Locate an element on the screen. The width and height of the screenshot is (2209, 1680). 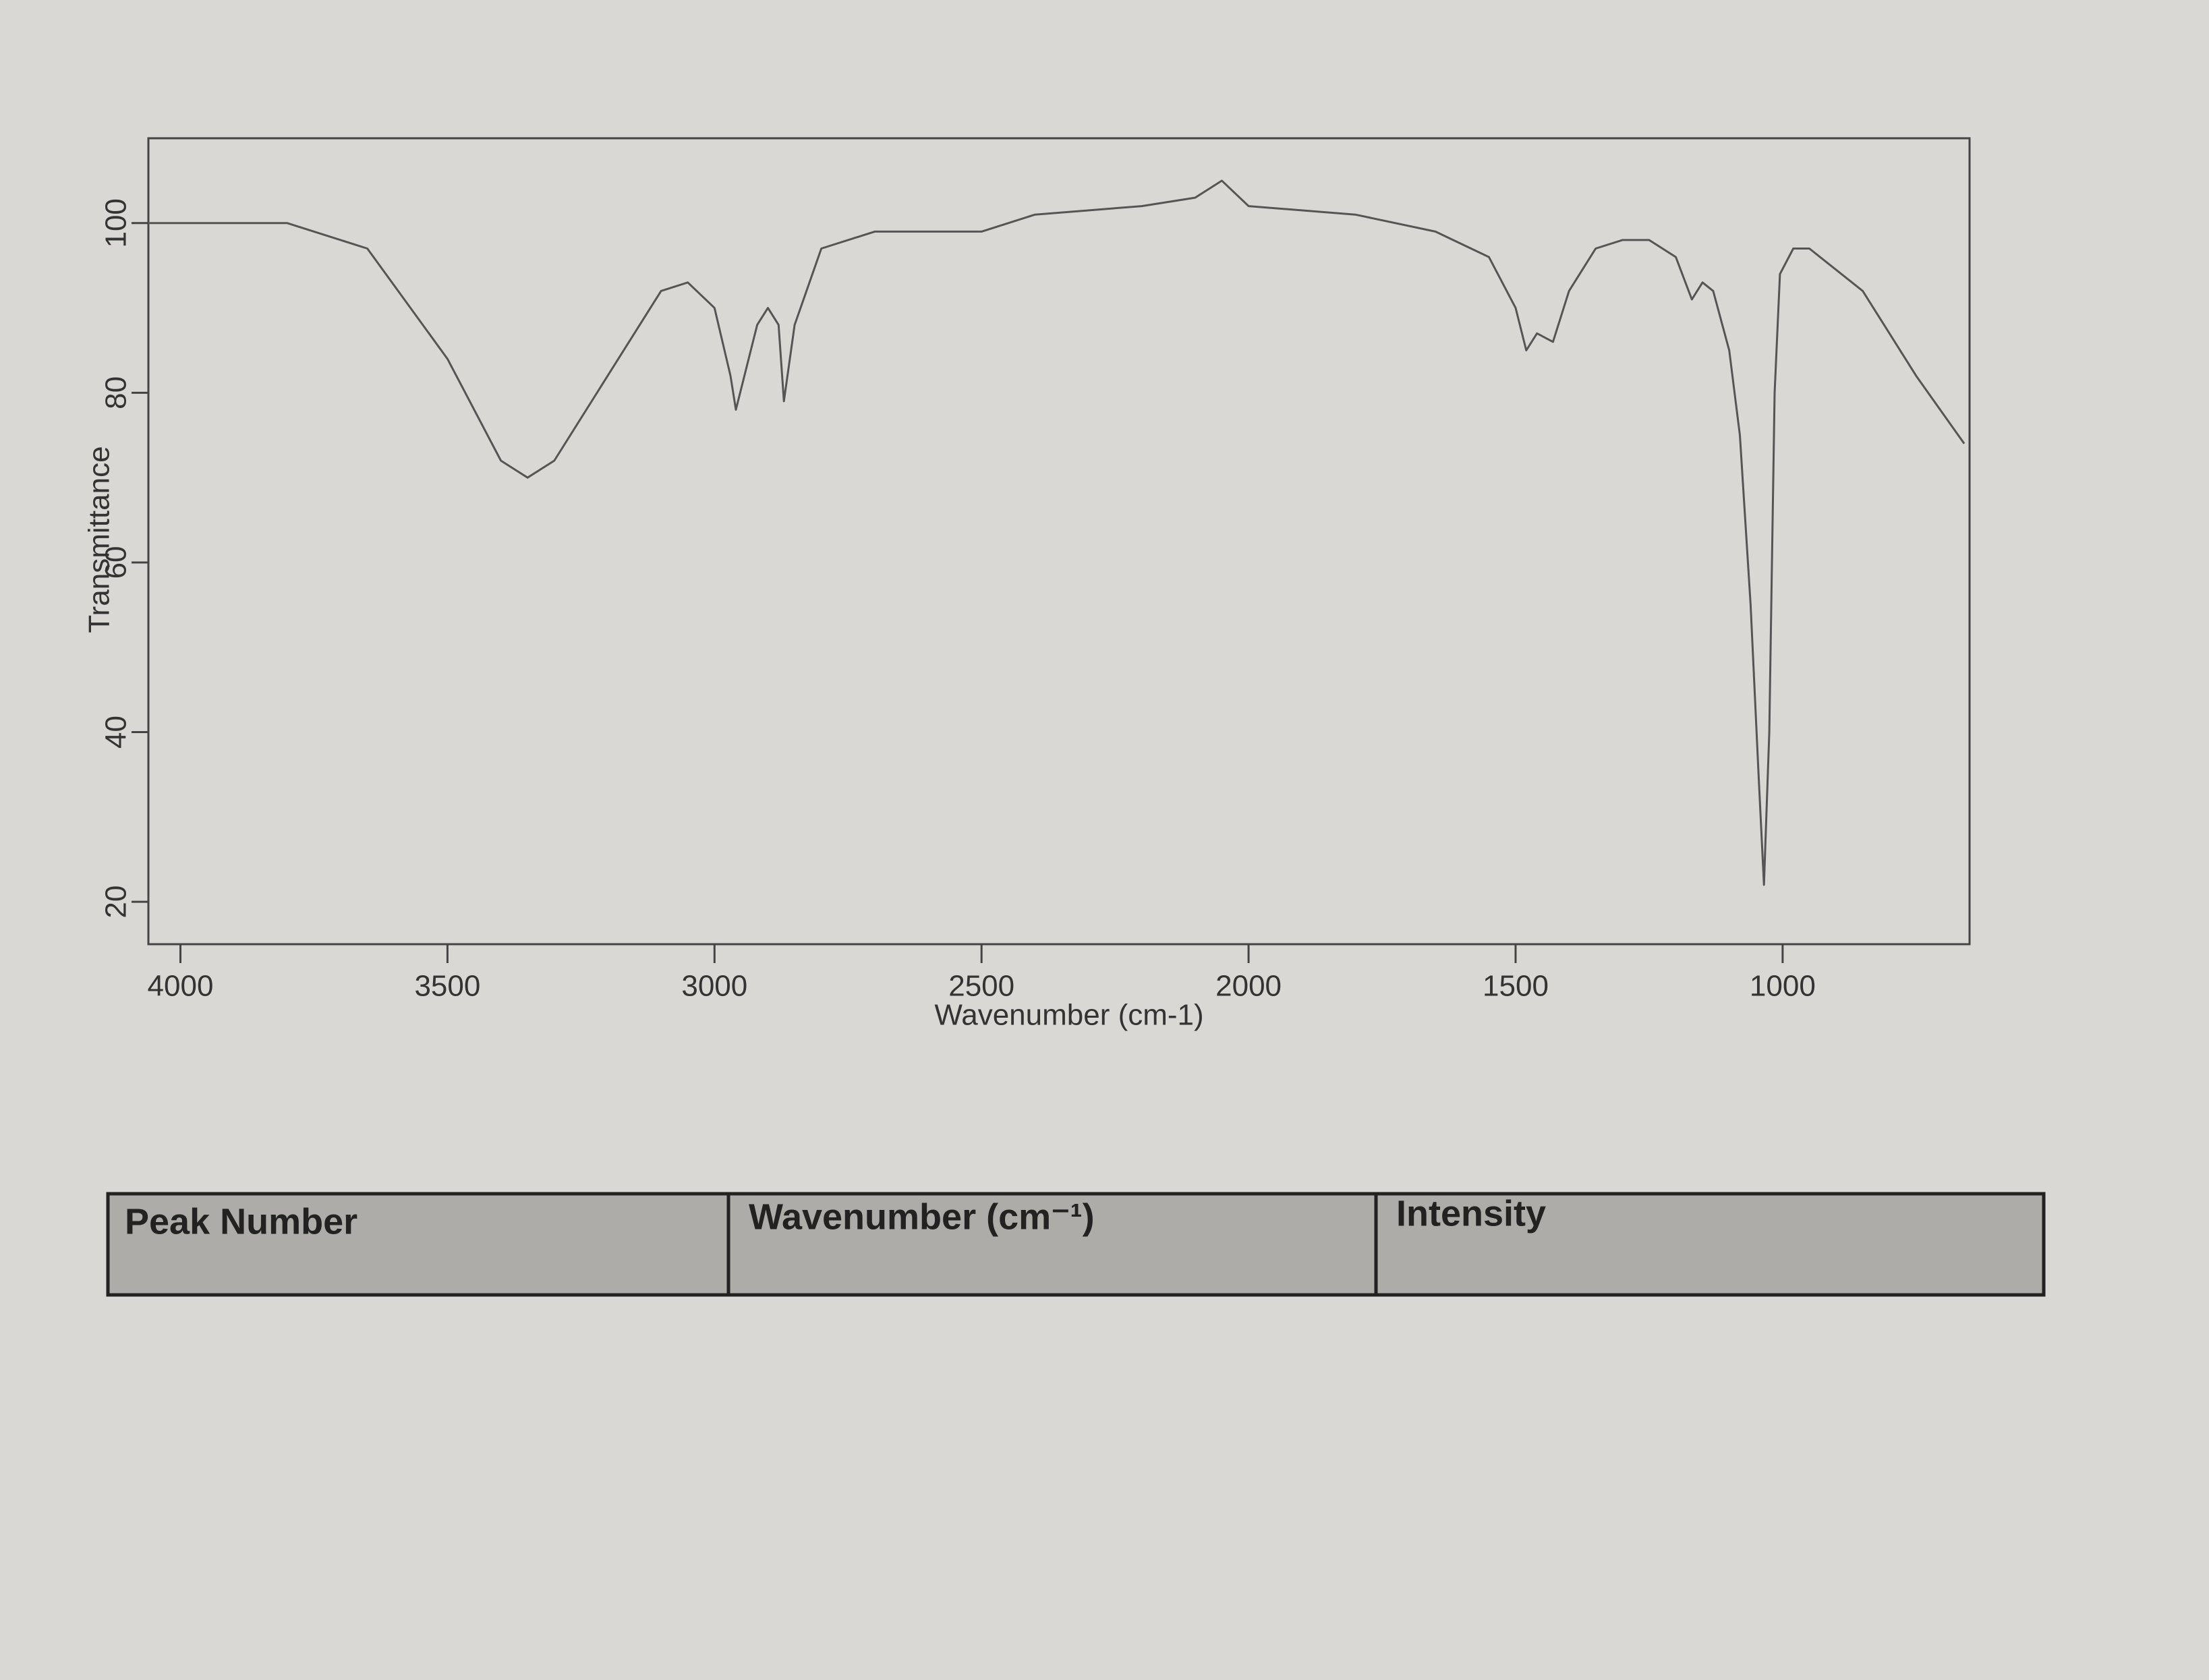
y-tick-label: 20 is located at coordinates (116, 902).